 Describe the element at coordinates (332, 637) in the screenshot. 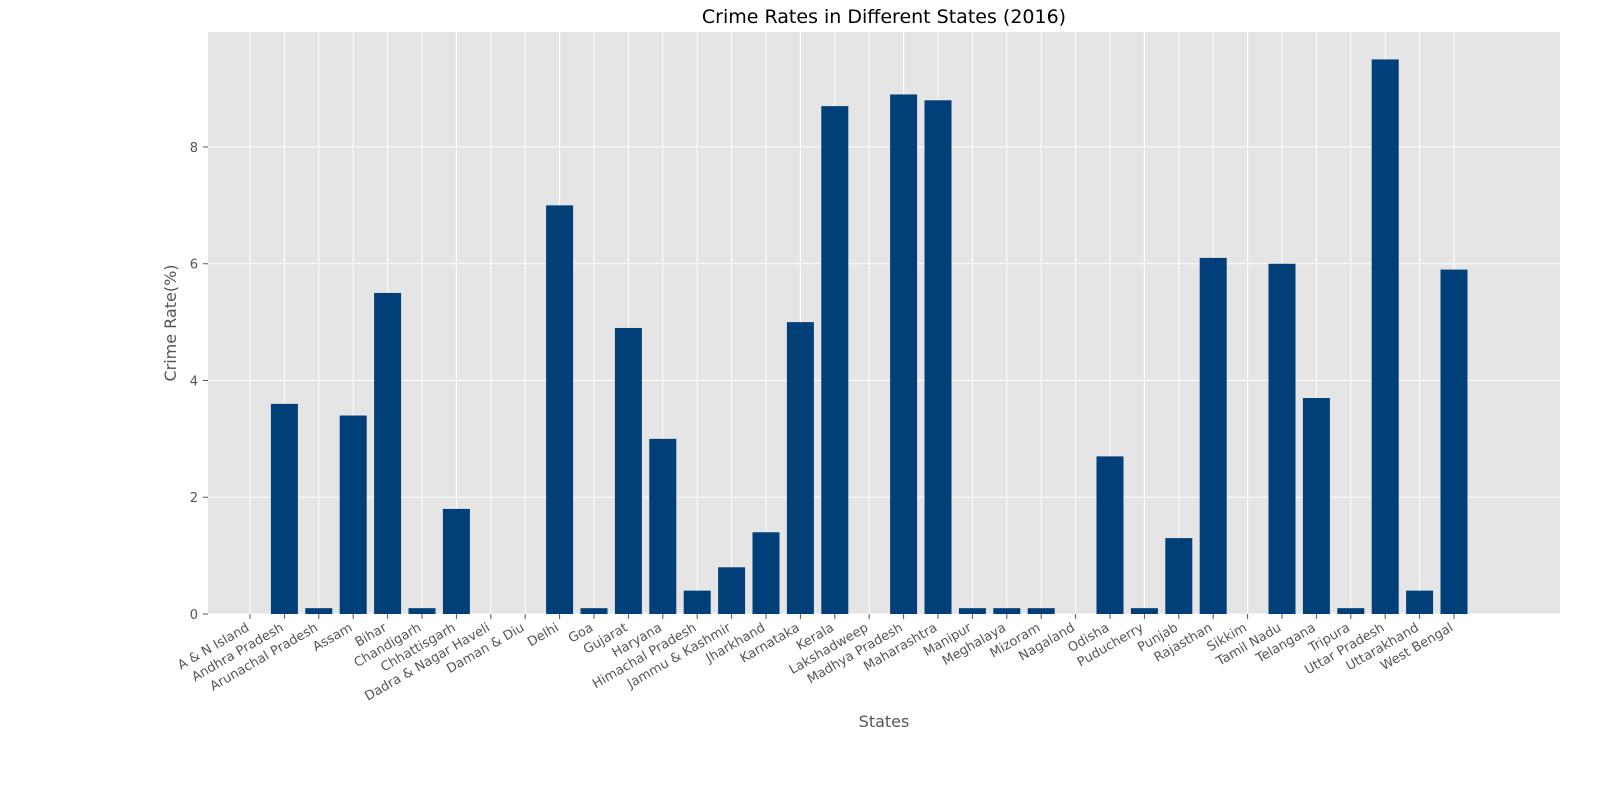

I see `x-tick-label: Assam` at that location.